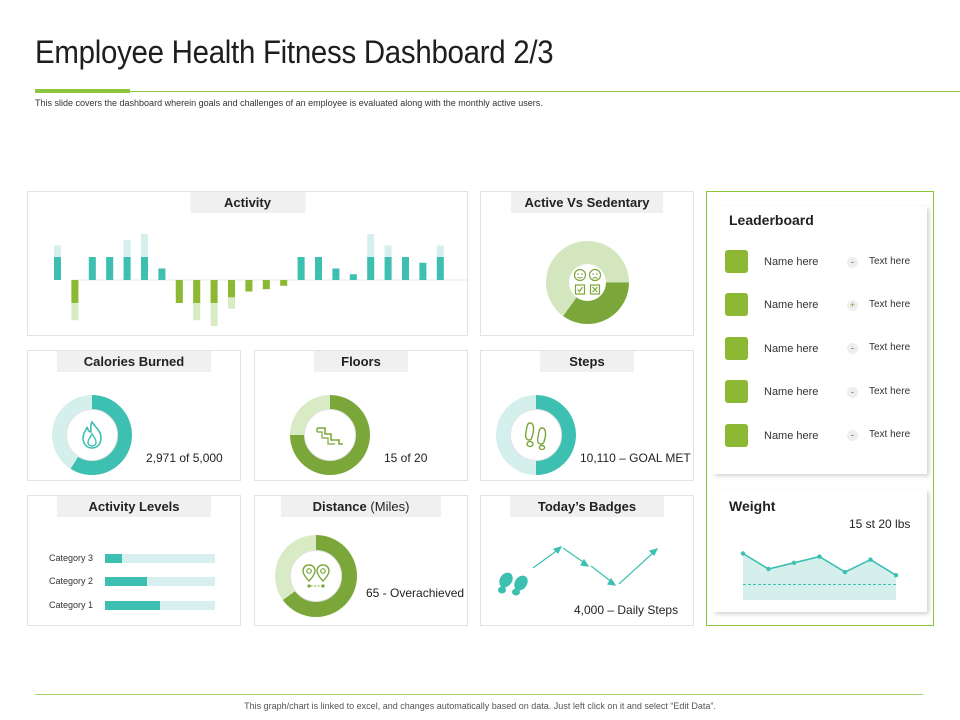  I want to click on title-underline, so click(497, 91).